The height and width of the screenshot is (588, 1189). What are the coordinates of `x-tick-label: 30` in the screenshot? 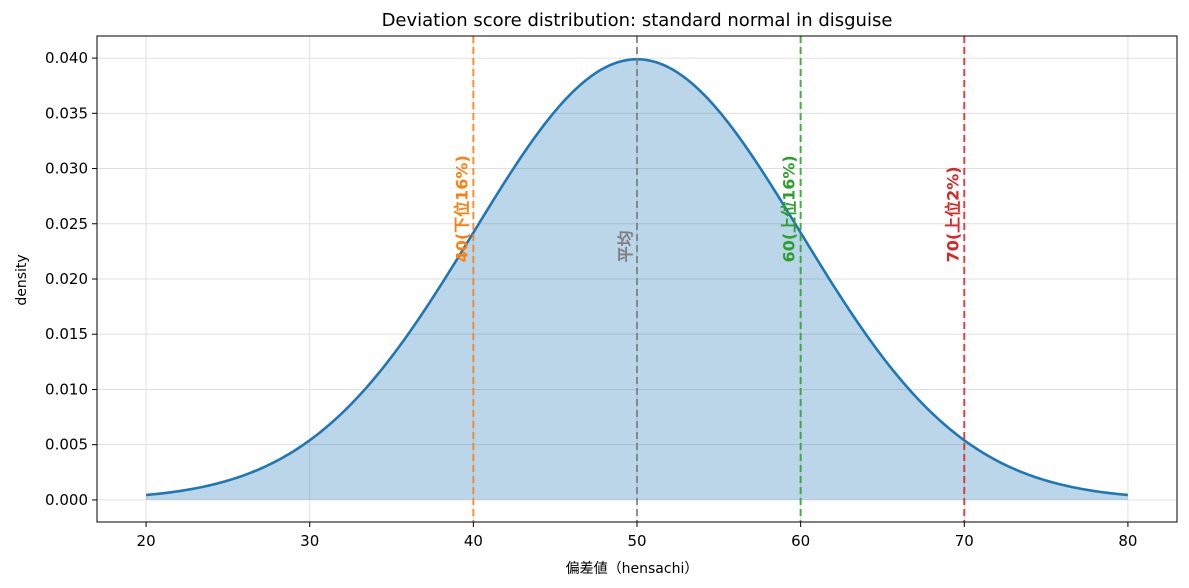 It's located at (309, 541).